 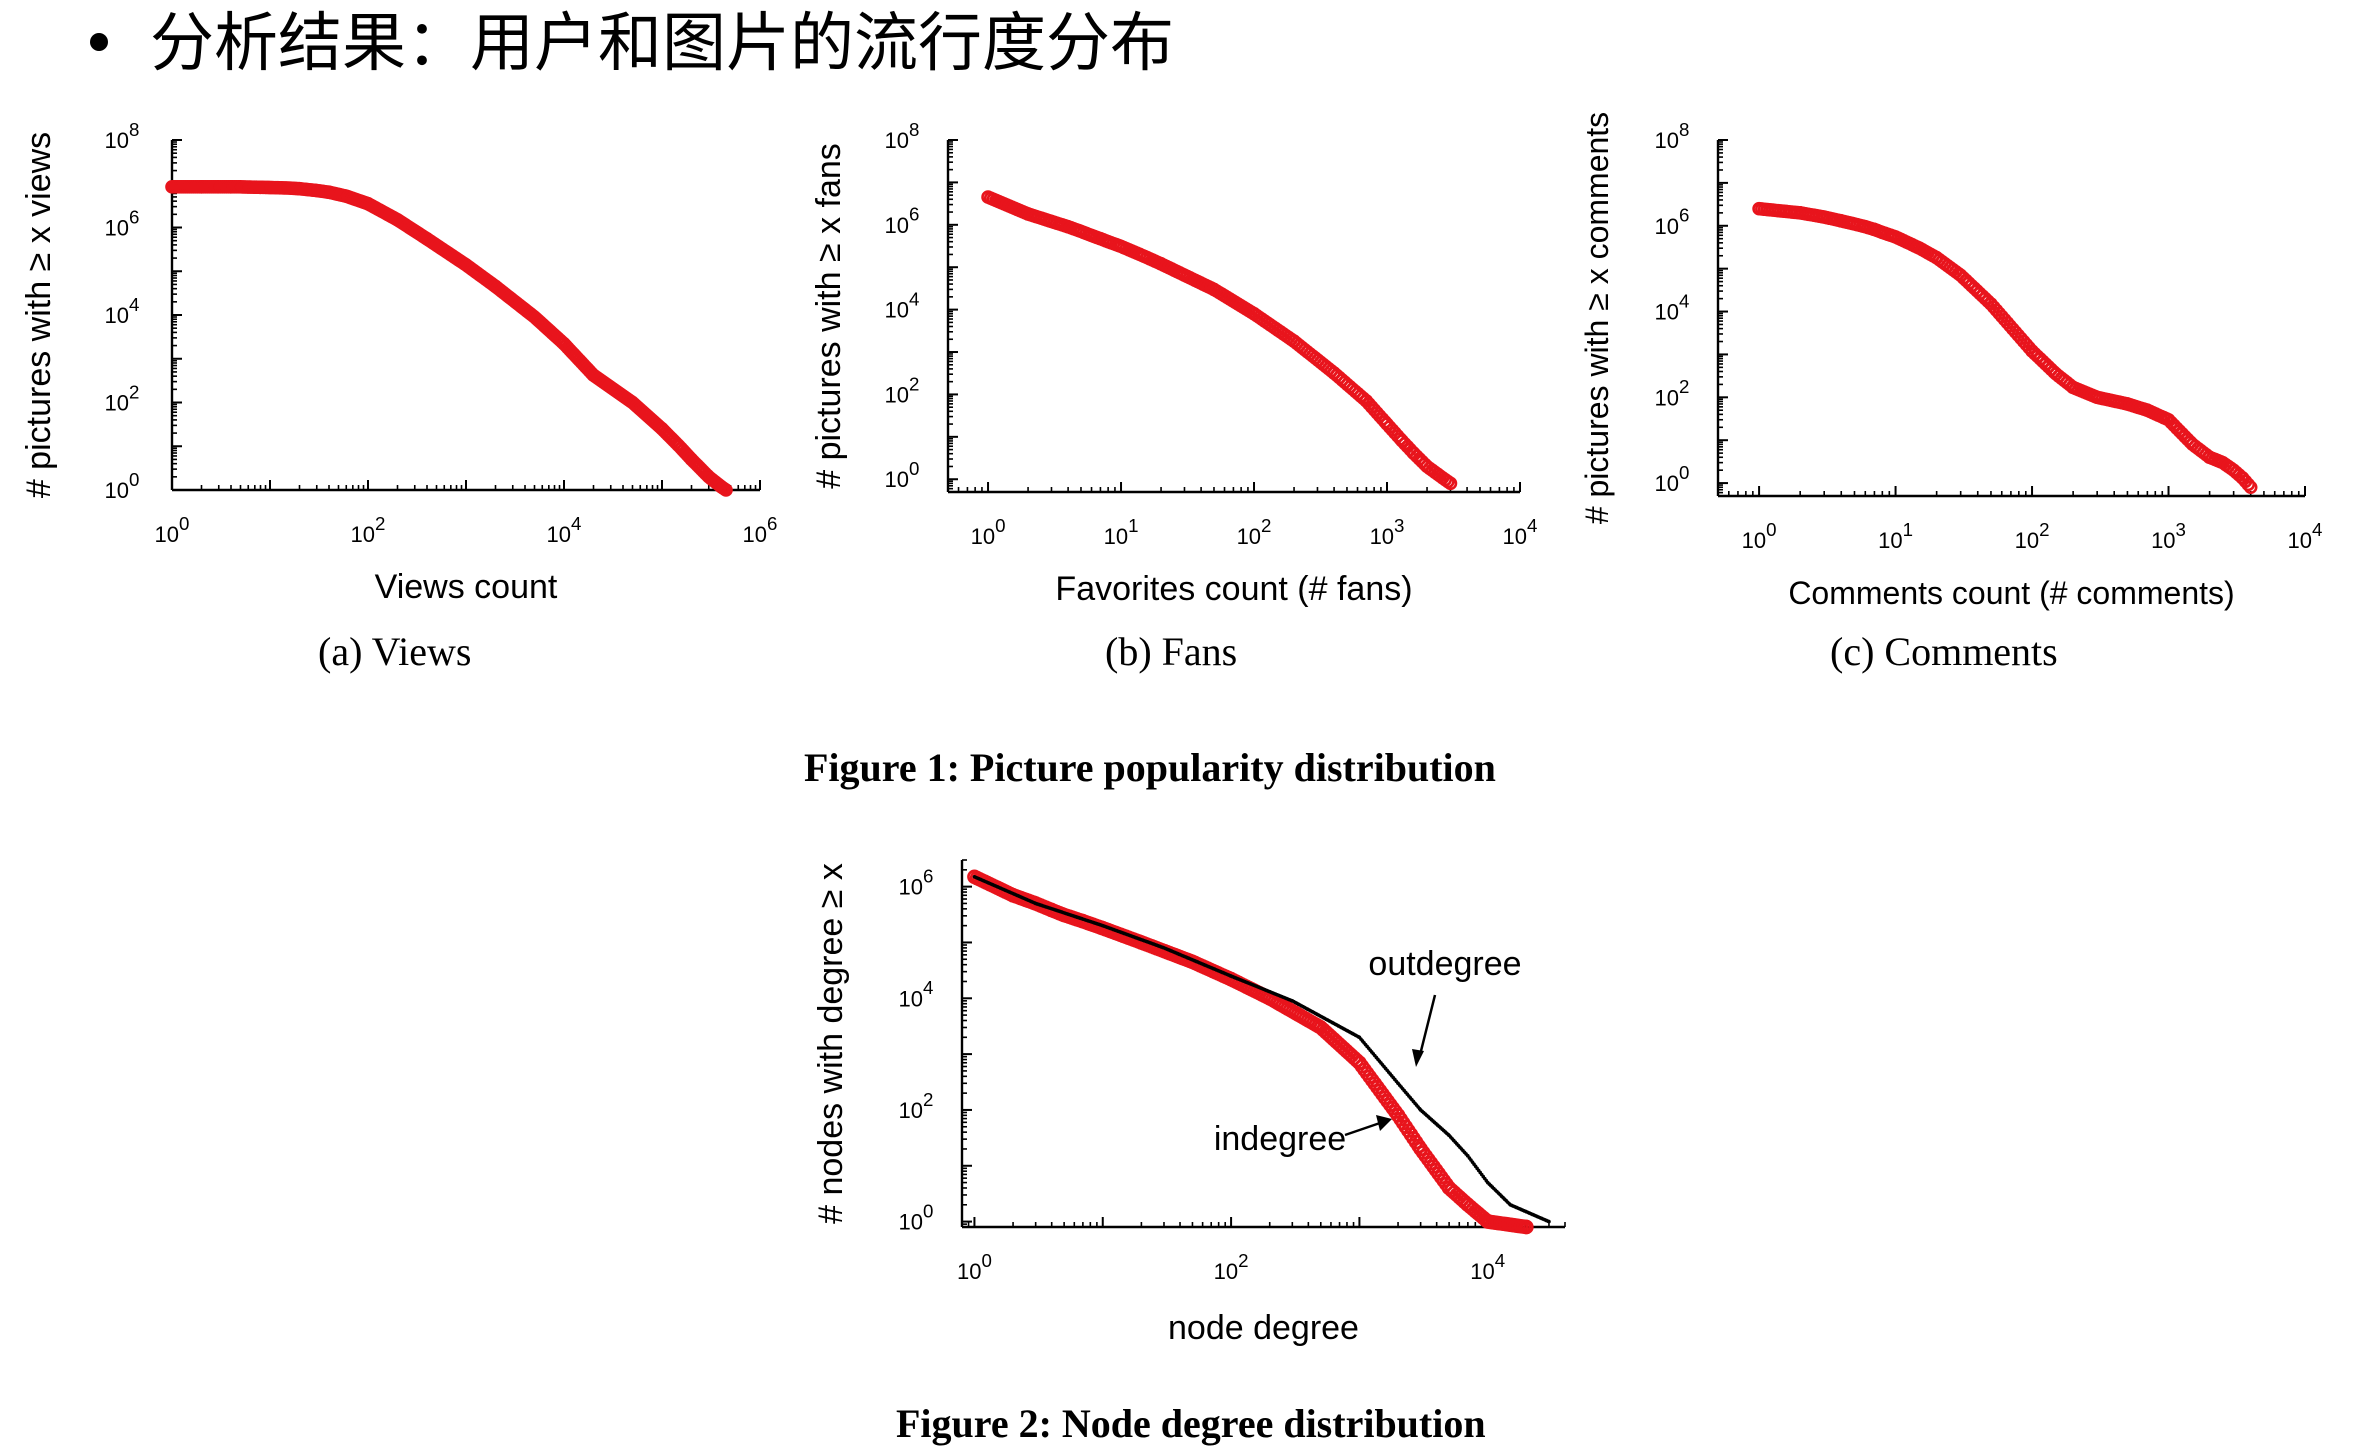 I want to click on outdegree-arrowhead, so click(x=1418, y=1058).